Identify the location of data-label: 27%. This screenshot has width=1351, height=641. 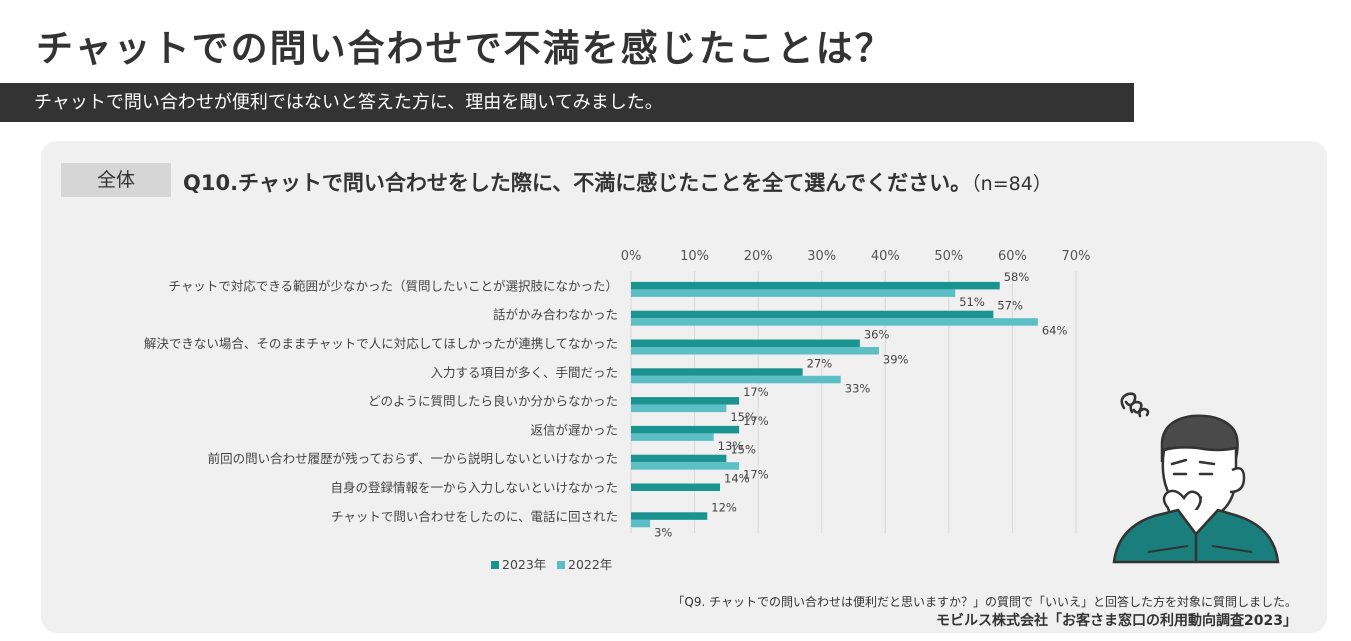
(820, 363).